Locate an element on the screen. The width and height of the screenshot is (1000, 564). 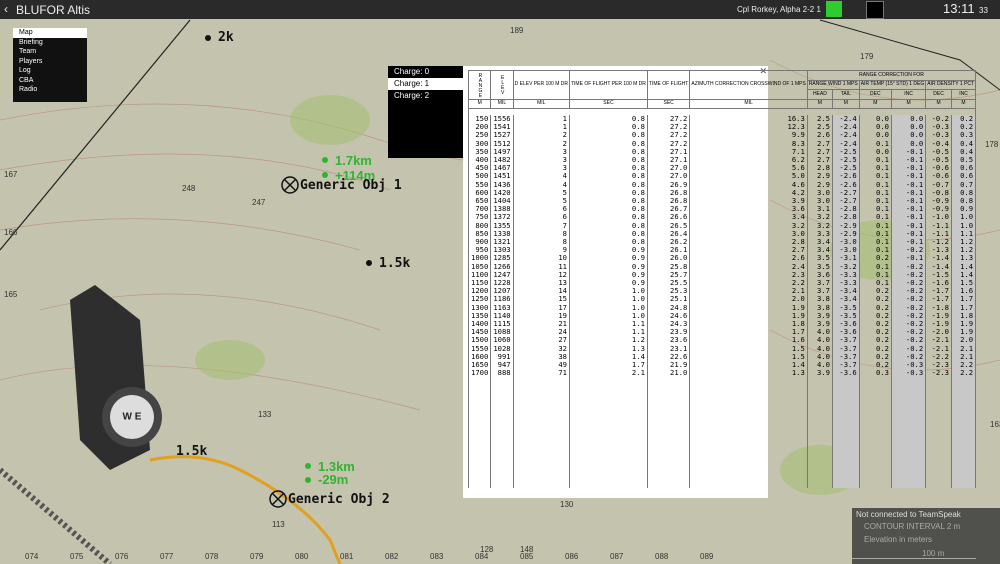
map-label: -29m is located at coordinates (333, 479).